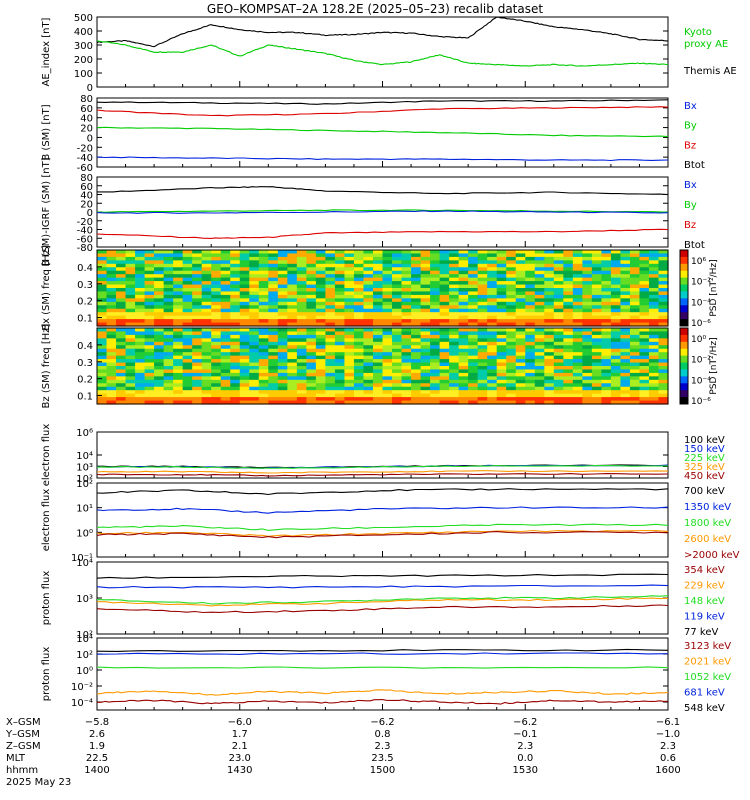  Describe the element at coordinates (704, 601) in the screenshot. I see `legend-8-2: 148 keV` at that location.